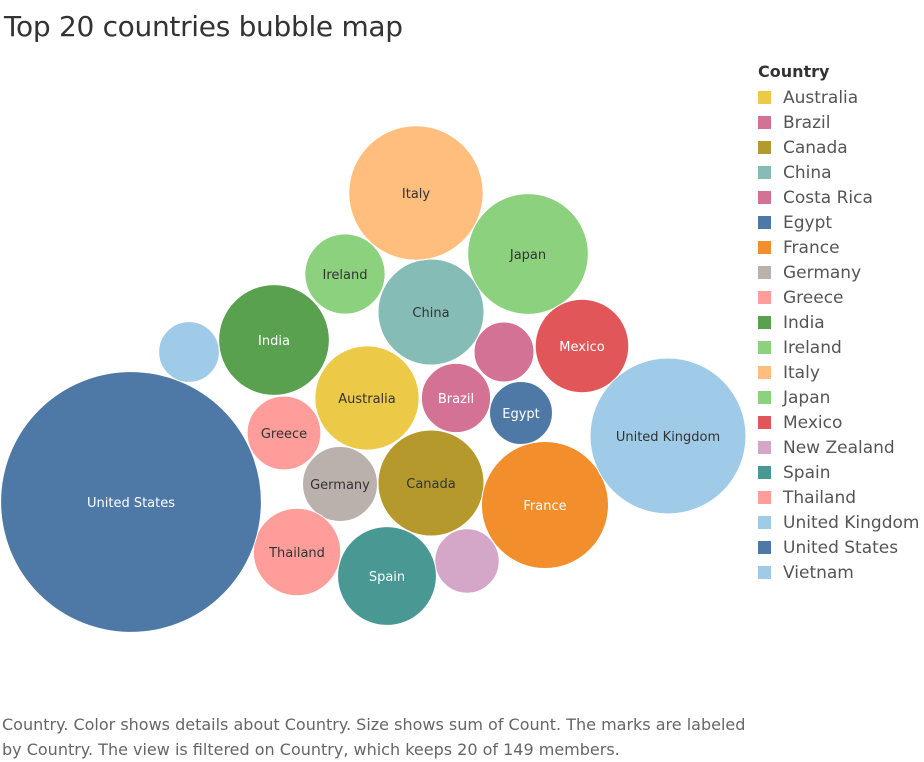  Describe the element at coordinates (430, 313) in the screenshot. I see `bubble-label-china: China` at that location.